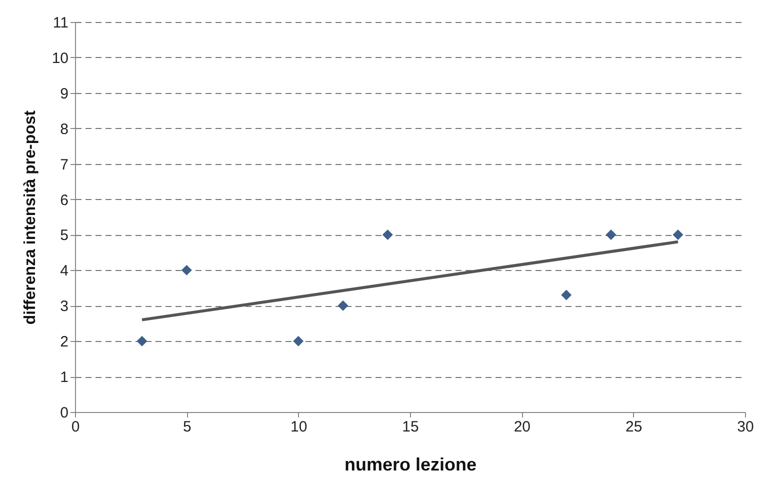  I want to click on y-tick-label: 8, so click(64, 129).